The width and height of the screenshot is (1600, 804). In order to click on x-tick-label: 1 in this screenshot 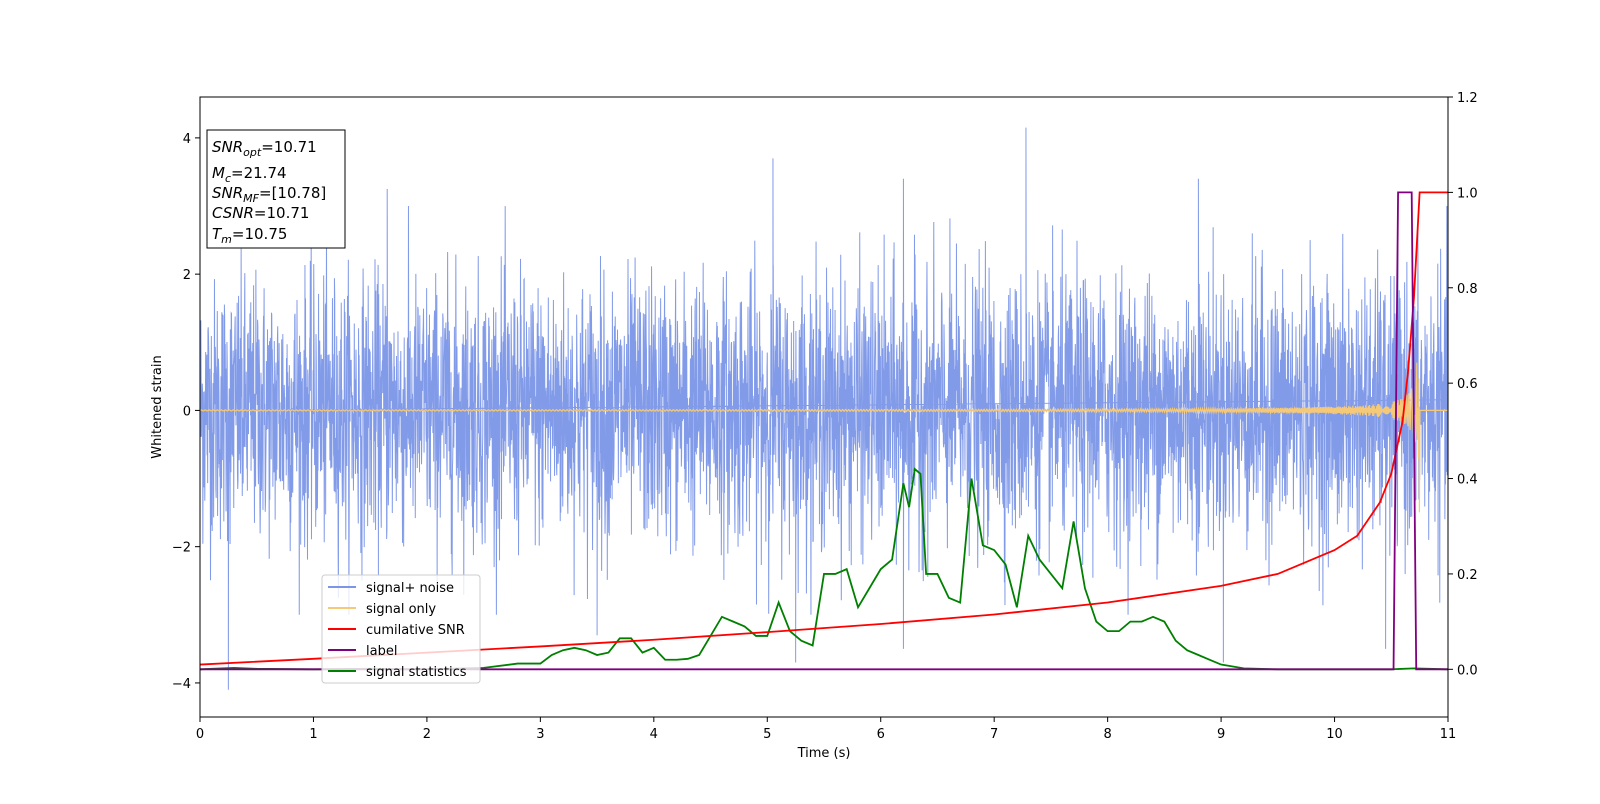, I will do `click(313, 734)`.